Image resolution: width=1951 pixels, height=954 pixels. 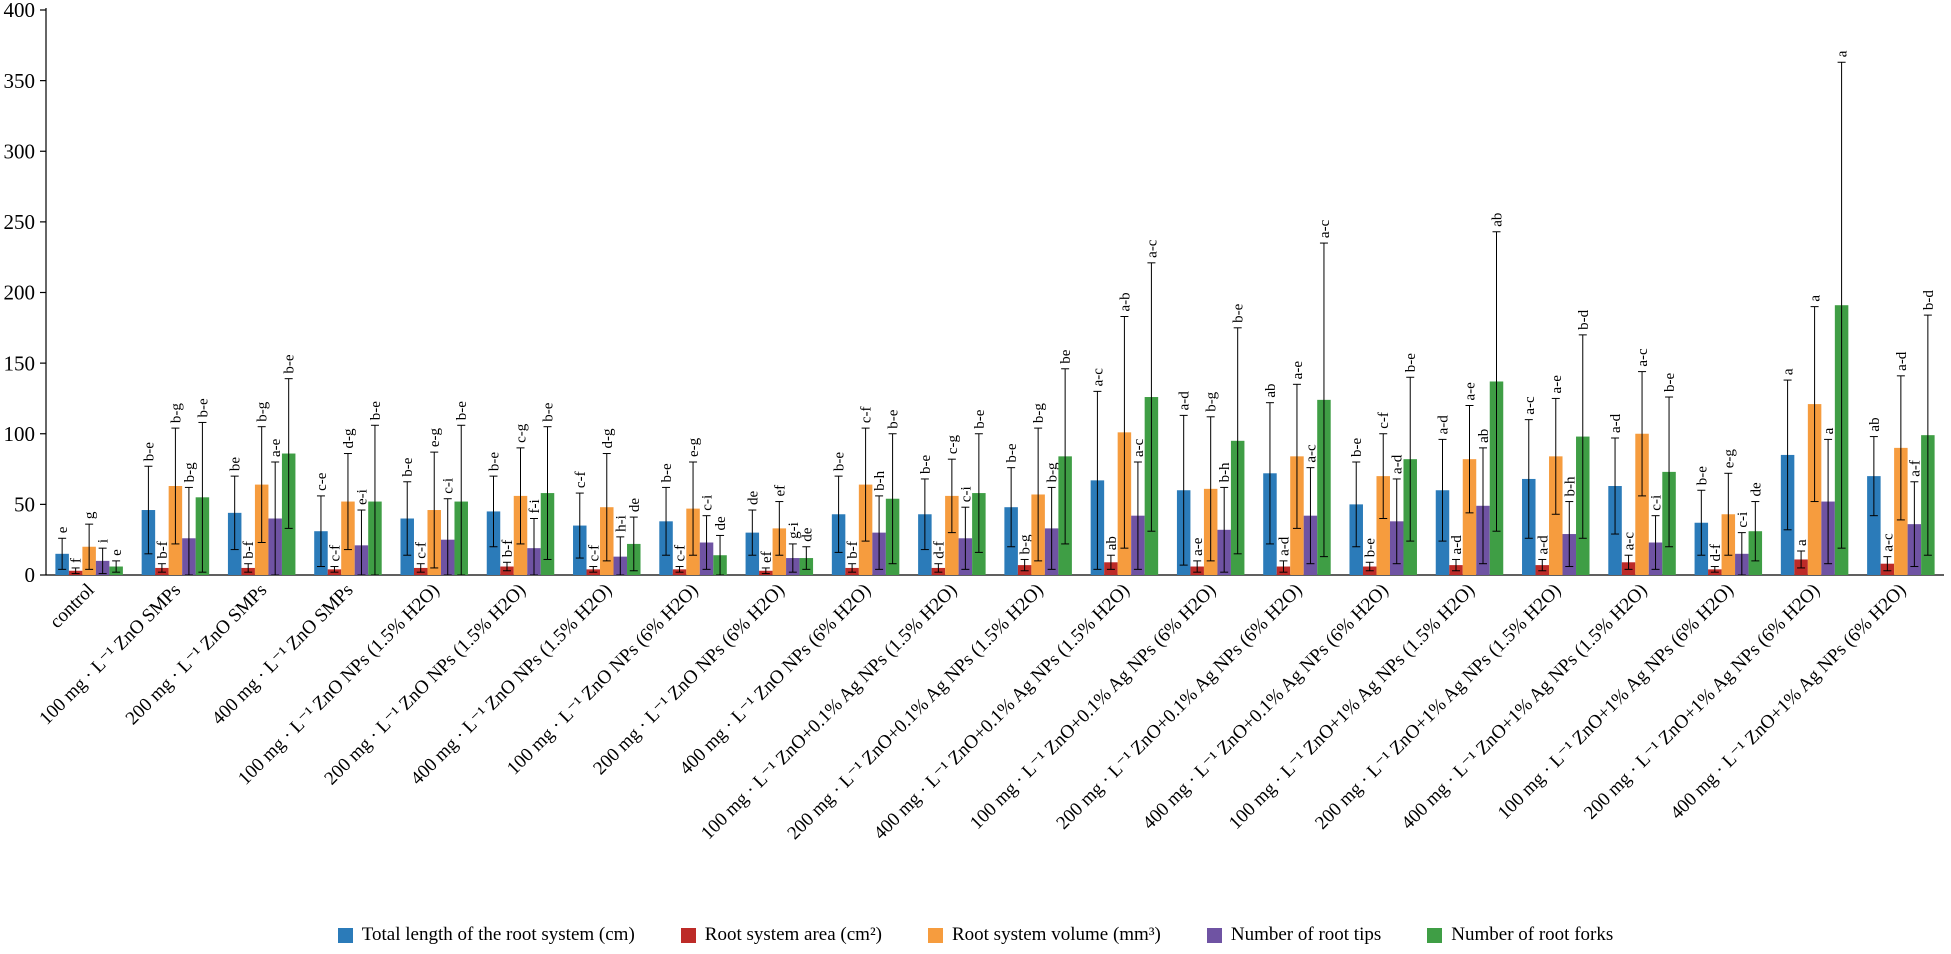 I want to click on significance-letter: f-i, so click(x=535, y=506).